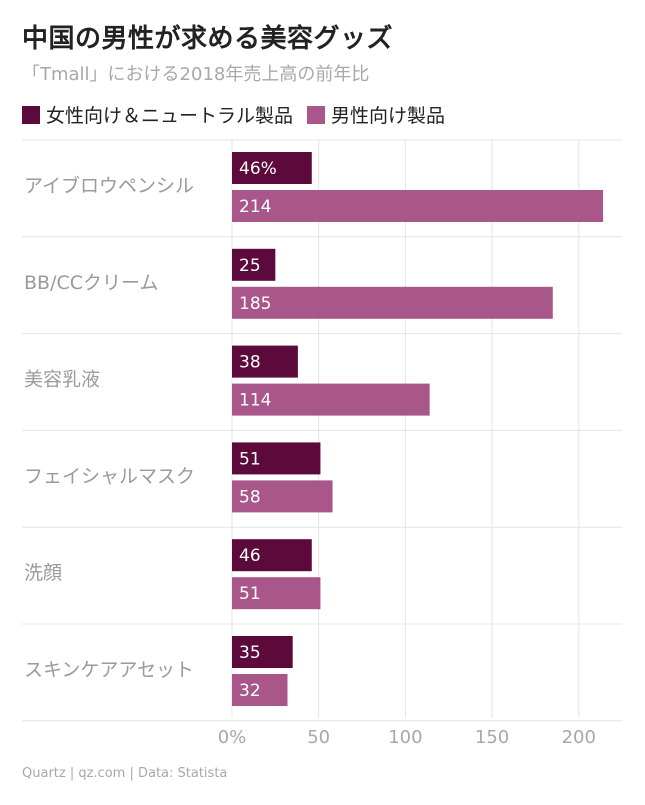 This screenshot has width=645, height=805. What do you see at coordinates (31, 114) in the screenshot?
I see `legend-swatch-female-neutral` at bounding box center [31, 114].